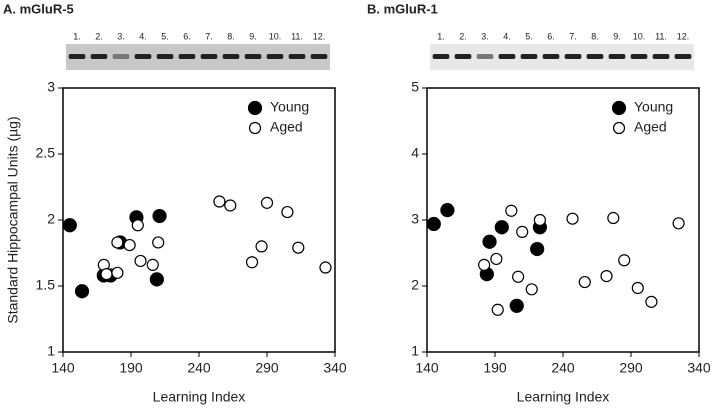  Describe the element at coordinates (51, 219) in the screenshot. I see `y-tick-label: 2` at that location.